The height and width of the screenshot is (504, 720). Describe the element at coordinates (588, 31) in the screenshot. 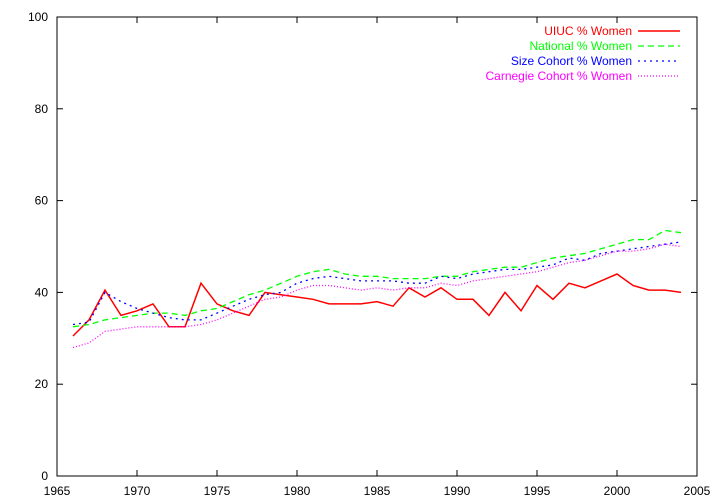

I see `legend-label-0: UIUC % Women` at that location.